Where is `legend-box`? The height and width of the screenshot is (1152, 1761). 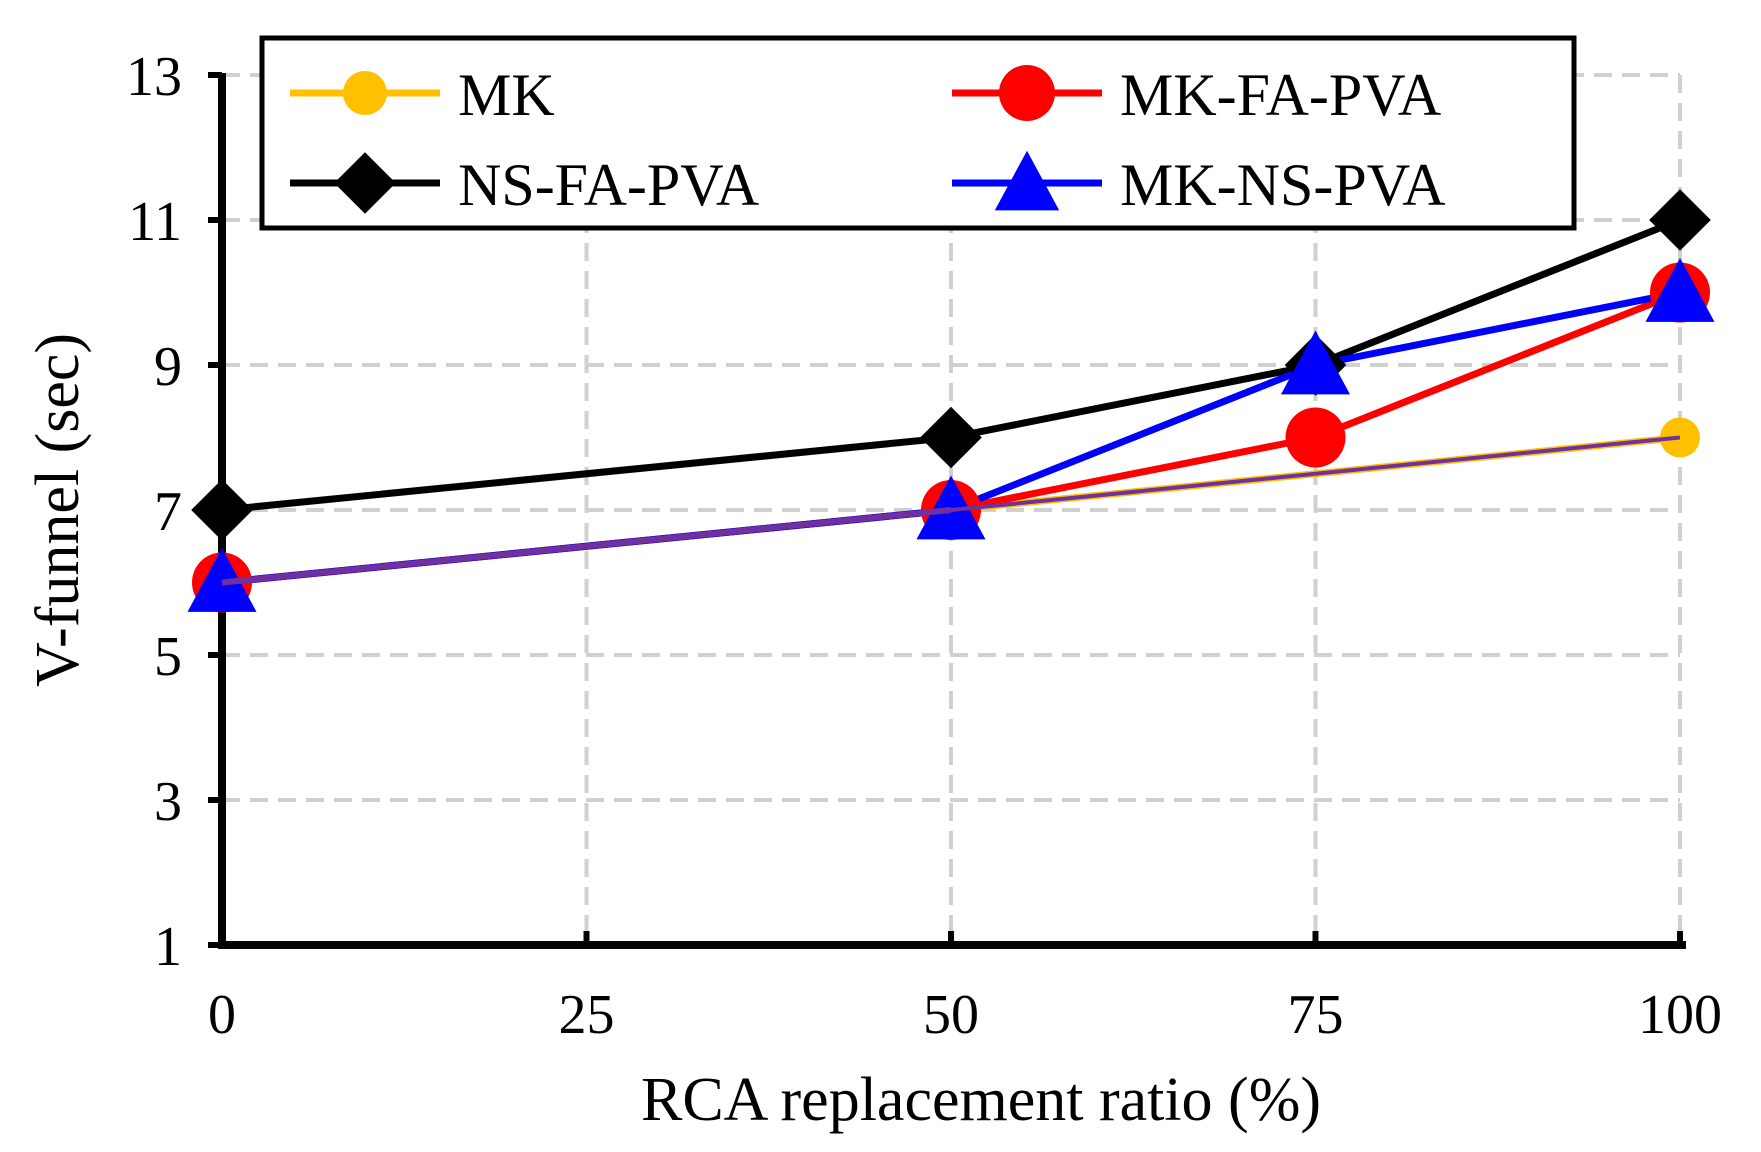
legend-box is located at coordinates (918, 133).